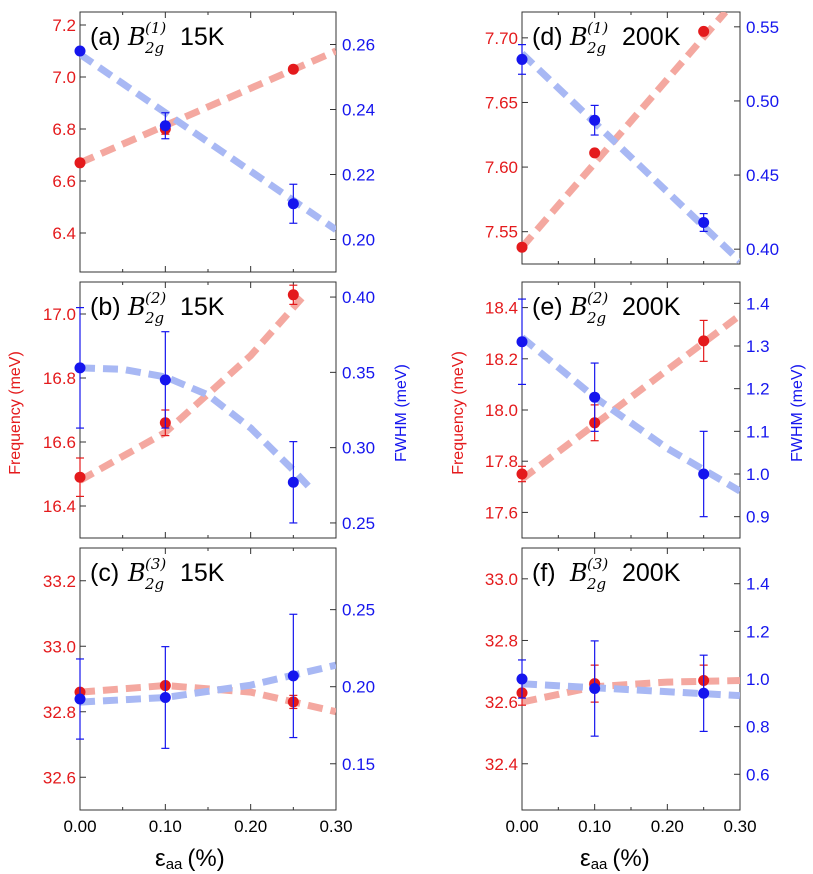 The width and height of the screenshot is (813, 874). Describe the element at coordinates (762, 175) in the screenshot. I see `y-tick-label-right: 0.45` at that location.